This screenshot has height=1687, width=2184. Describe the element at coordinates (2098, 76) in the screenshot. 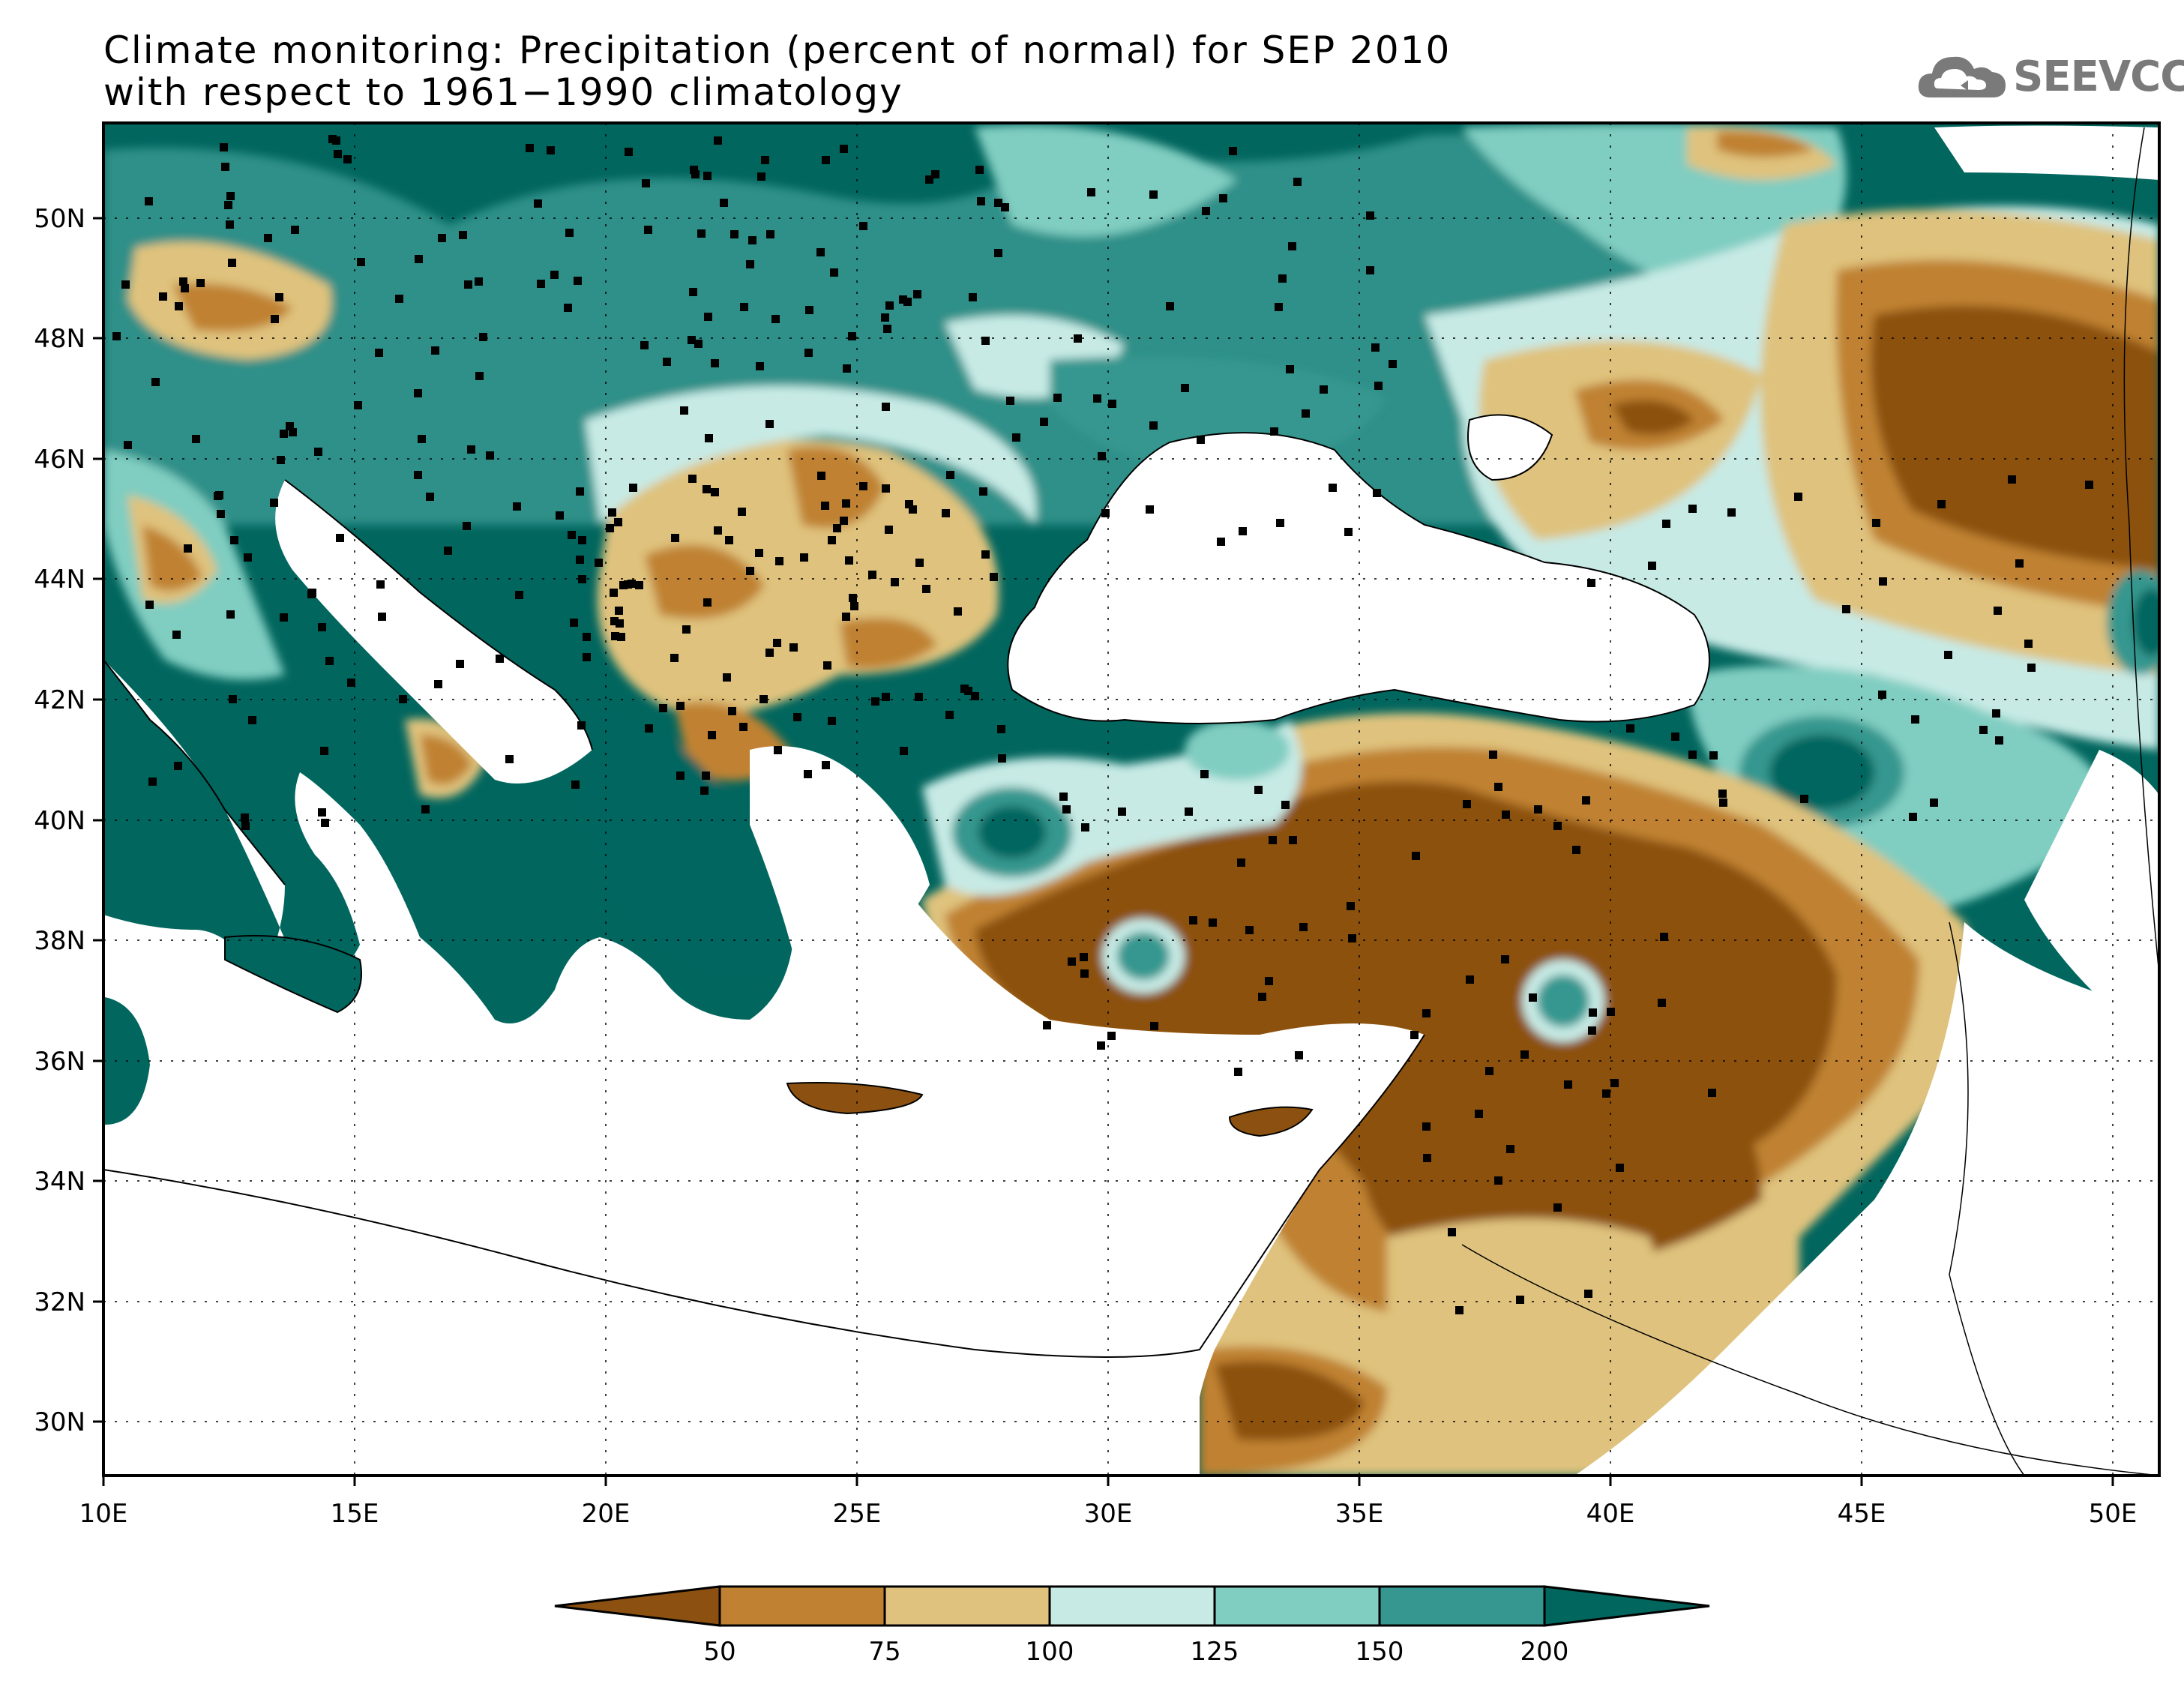

I see `logo-text: SEEVCCC` at that location.